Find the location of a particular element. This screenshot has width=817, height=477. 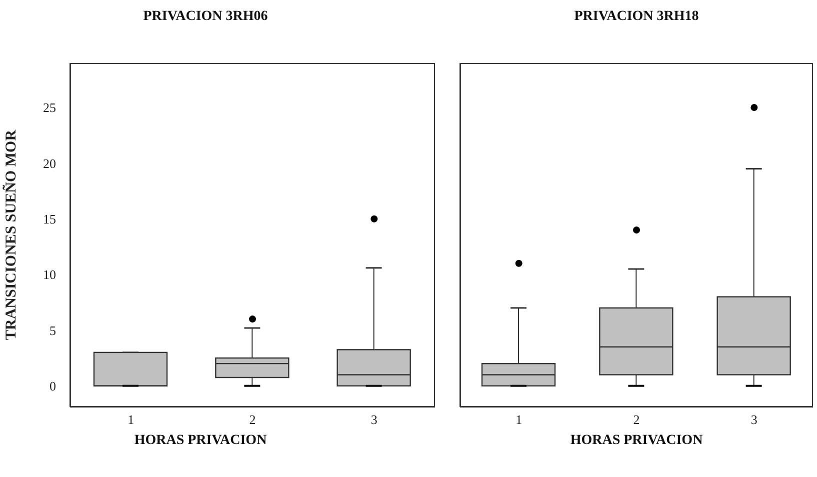

y-tick-label: 5 is located at coordinates (53, 330).